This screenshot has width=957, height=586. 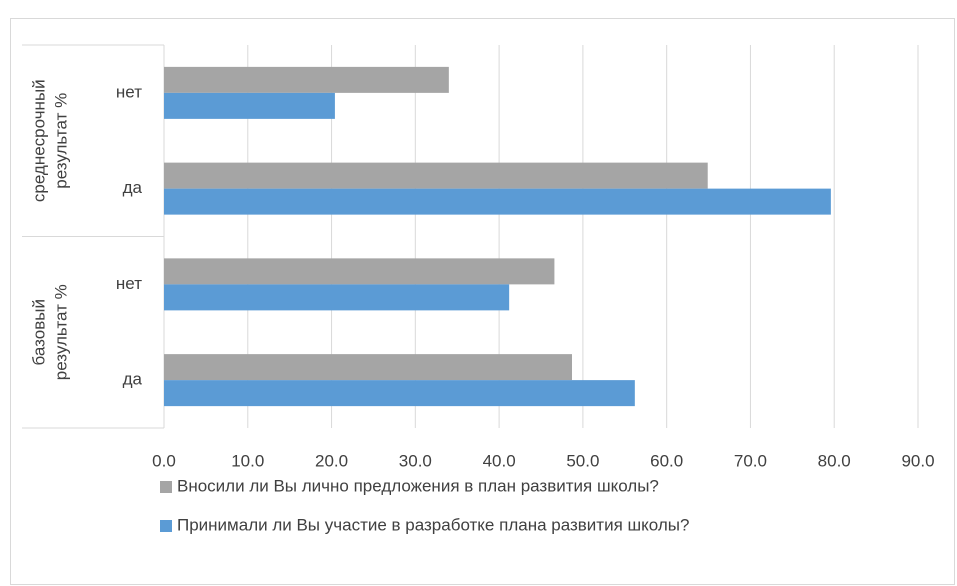 I want to click on x-tick-label: 40.0, so click(x=499, y=460).